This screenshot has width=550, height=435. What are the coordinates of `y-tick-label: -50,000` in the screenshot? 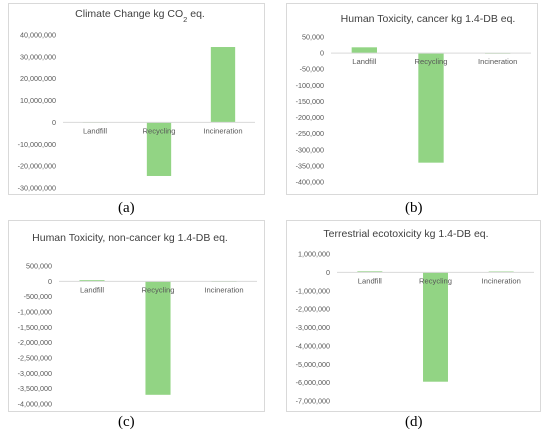 It's located at (312, 69).